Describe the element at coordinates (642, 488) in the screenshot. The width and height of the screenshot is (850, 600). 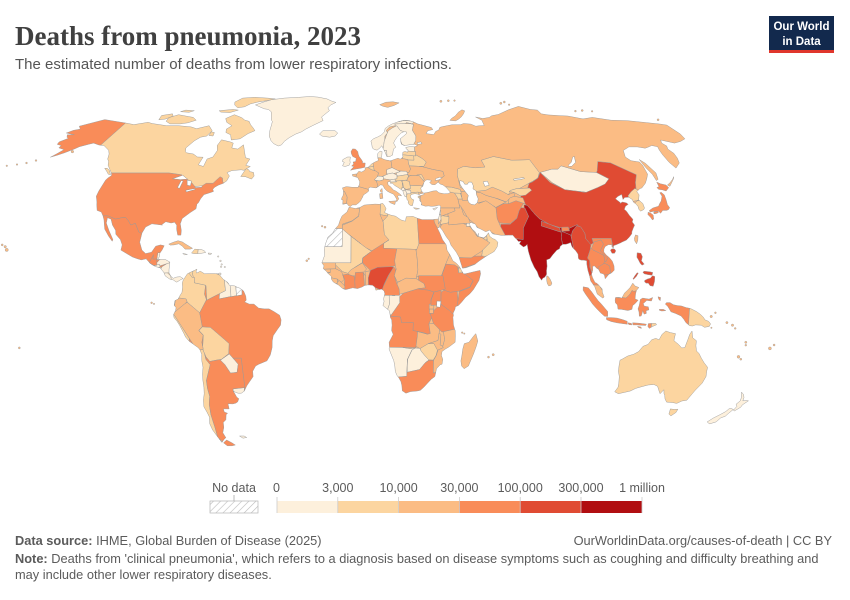
I see `svg-text: 1 million` at that location.